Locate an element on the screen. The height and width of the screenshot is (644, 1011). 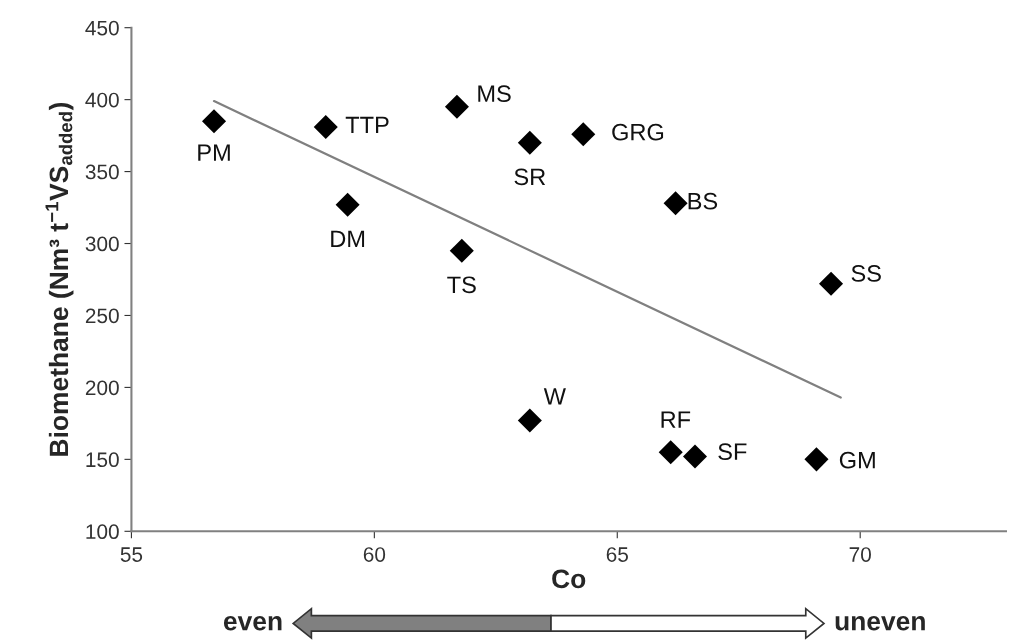
y-tick-label: 350 is located at coordinates (102, 172).